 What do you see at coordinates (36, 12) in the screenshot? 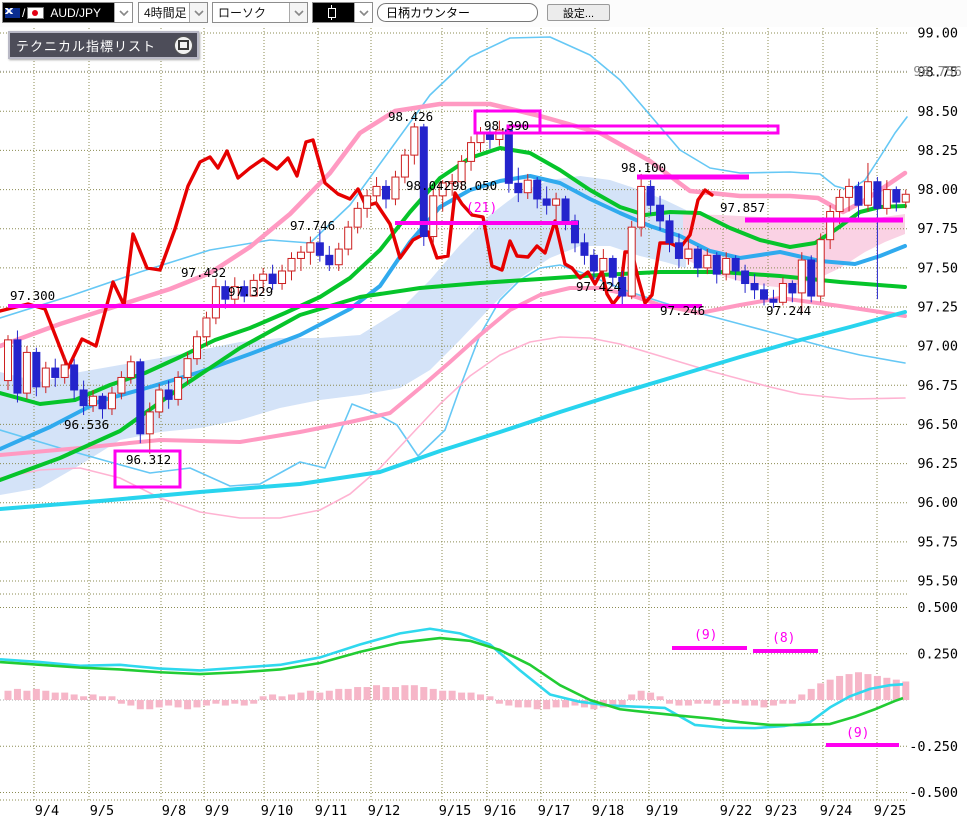
I see `japan-flag-icon` at bounding box center [36, 12].